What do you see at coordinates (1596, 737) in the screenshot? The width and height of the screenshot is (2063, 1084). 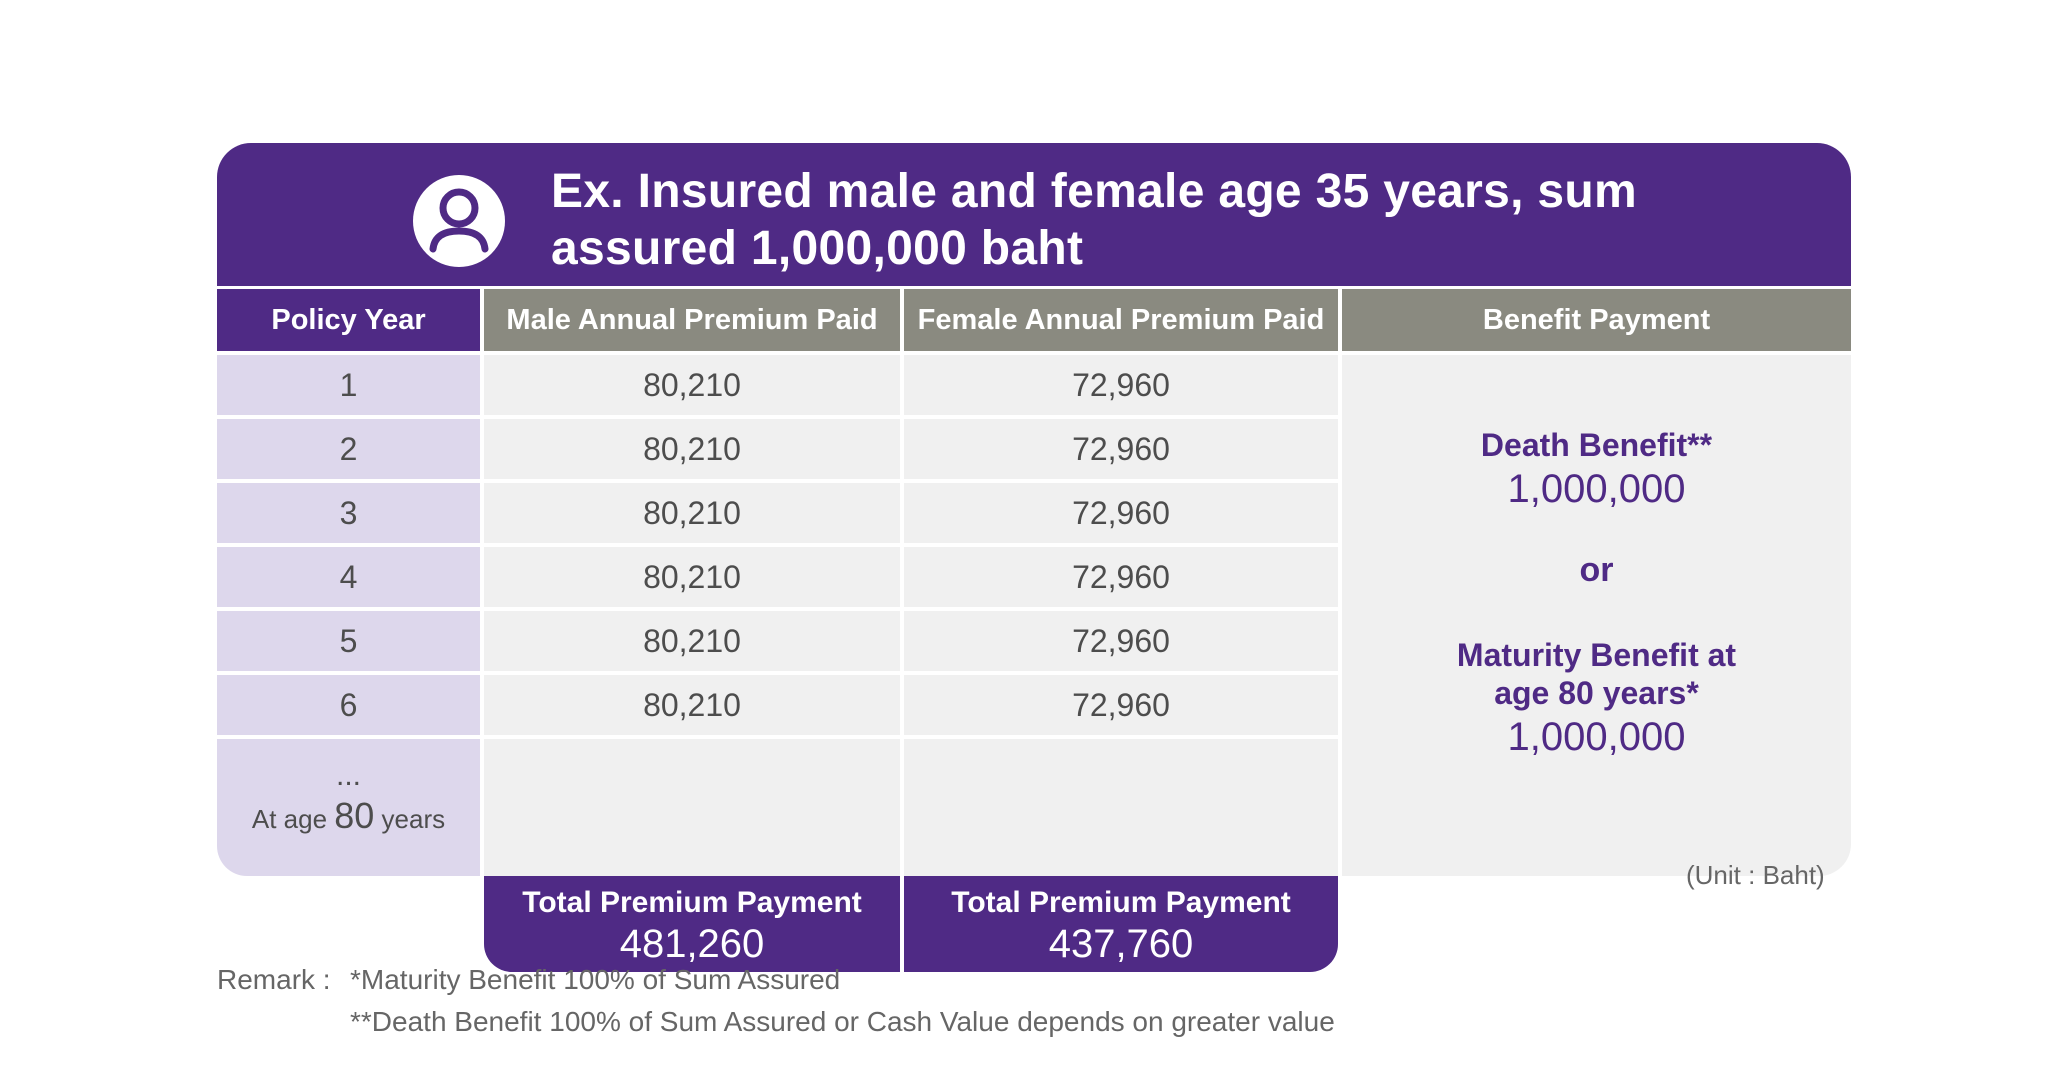 I see `maturity-benefit-value: 1,000,000` at bounding box center [1596, 737].